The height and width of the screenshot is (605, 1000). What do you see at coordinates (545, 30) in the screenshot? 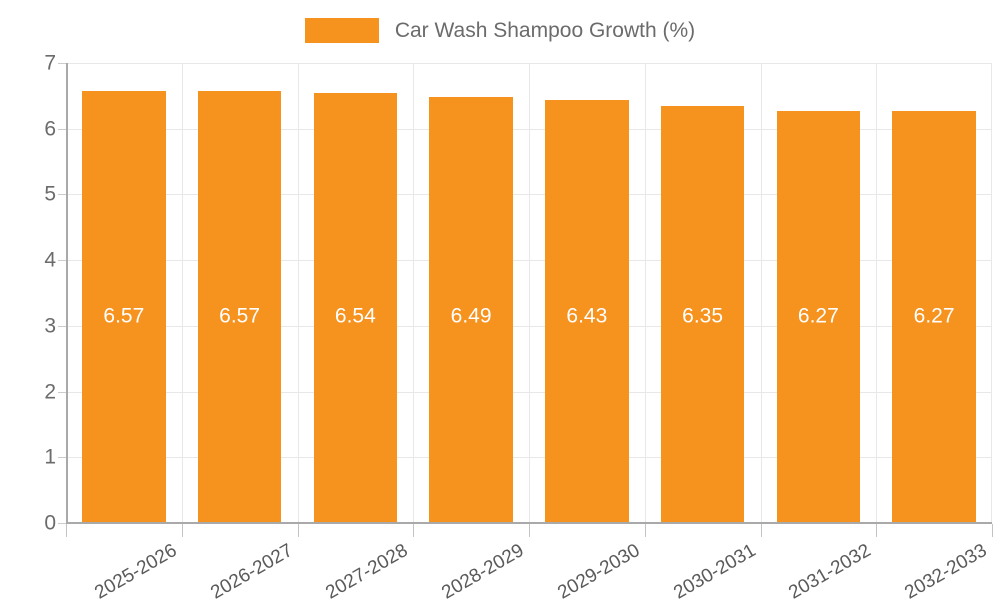
I see `legend-label: Car Wash Shampoo Growth (%)` at bounding box center [545, 30].